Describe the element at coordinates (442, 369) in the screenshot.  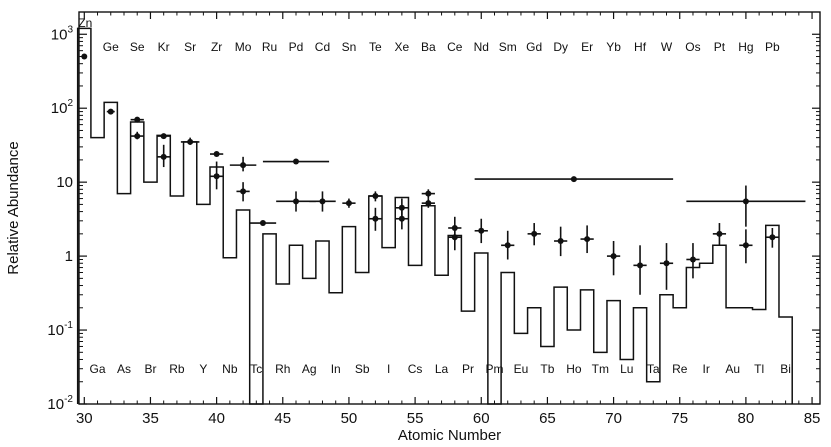
I see `element-label-la: La` at that location.